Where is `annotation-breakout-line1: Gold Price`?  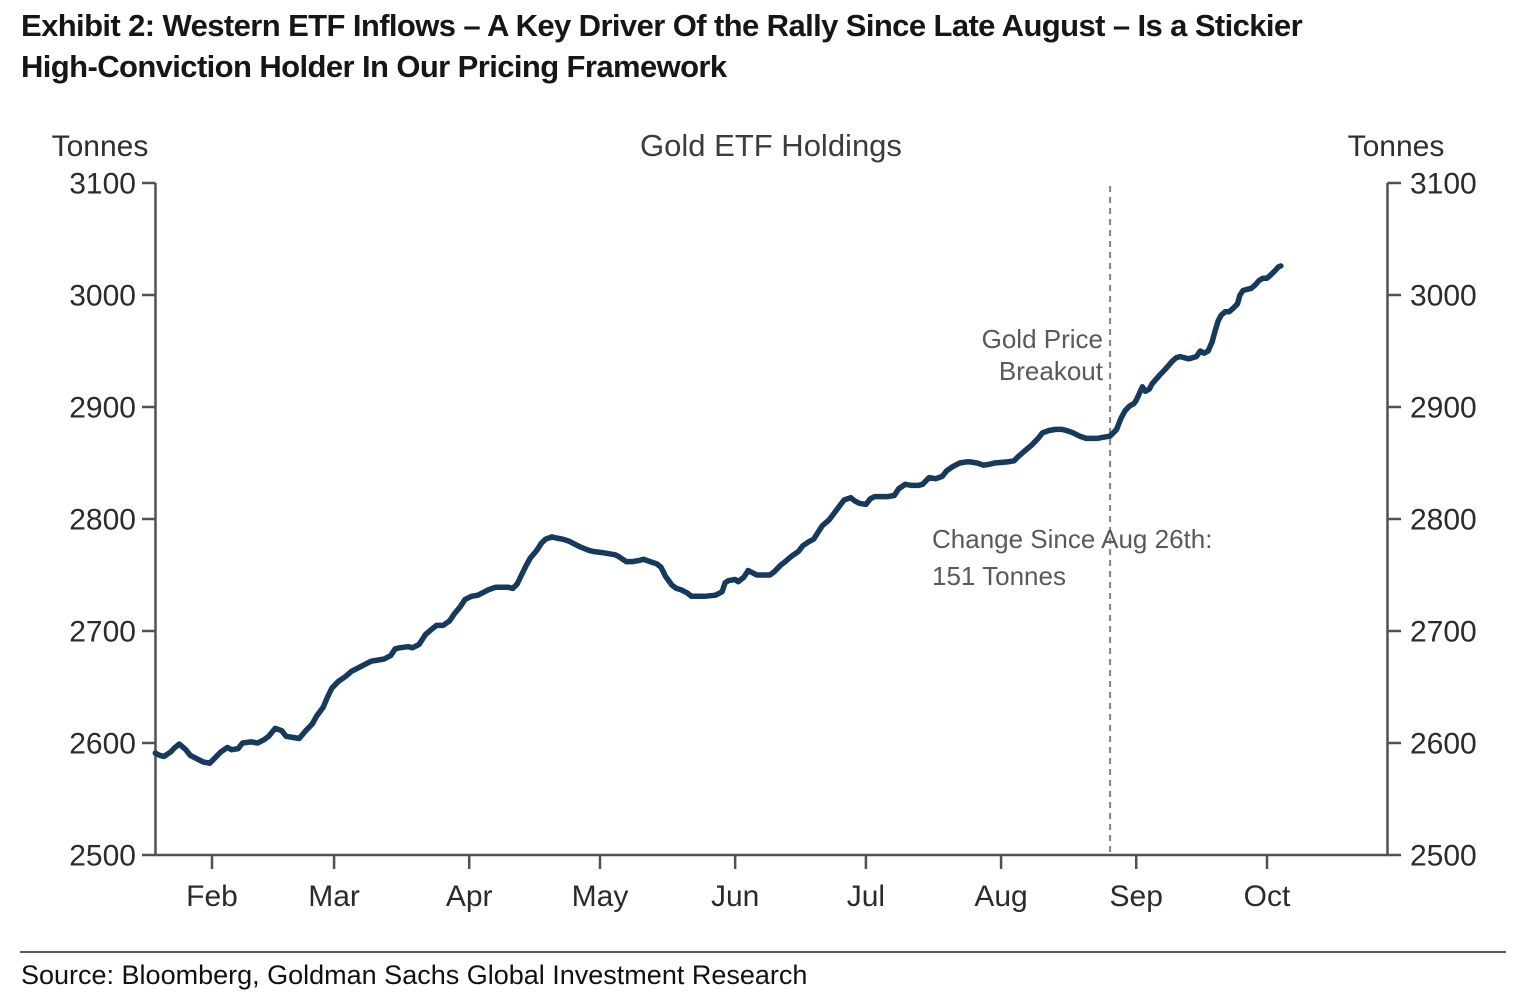
annotation-breakout-line1: Gold Price is located at coordinates (1042, 339).